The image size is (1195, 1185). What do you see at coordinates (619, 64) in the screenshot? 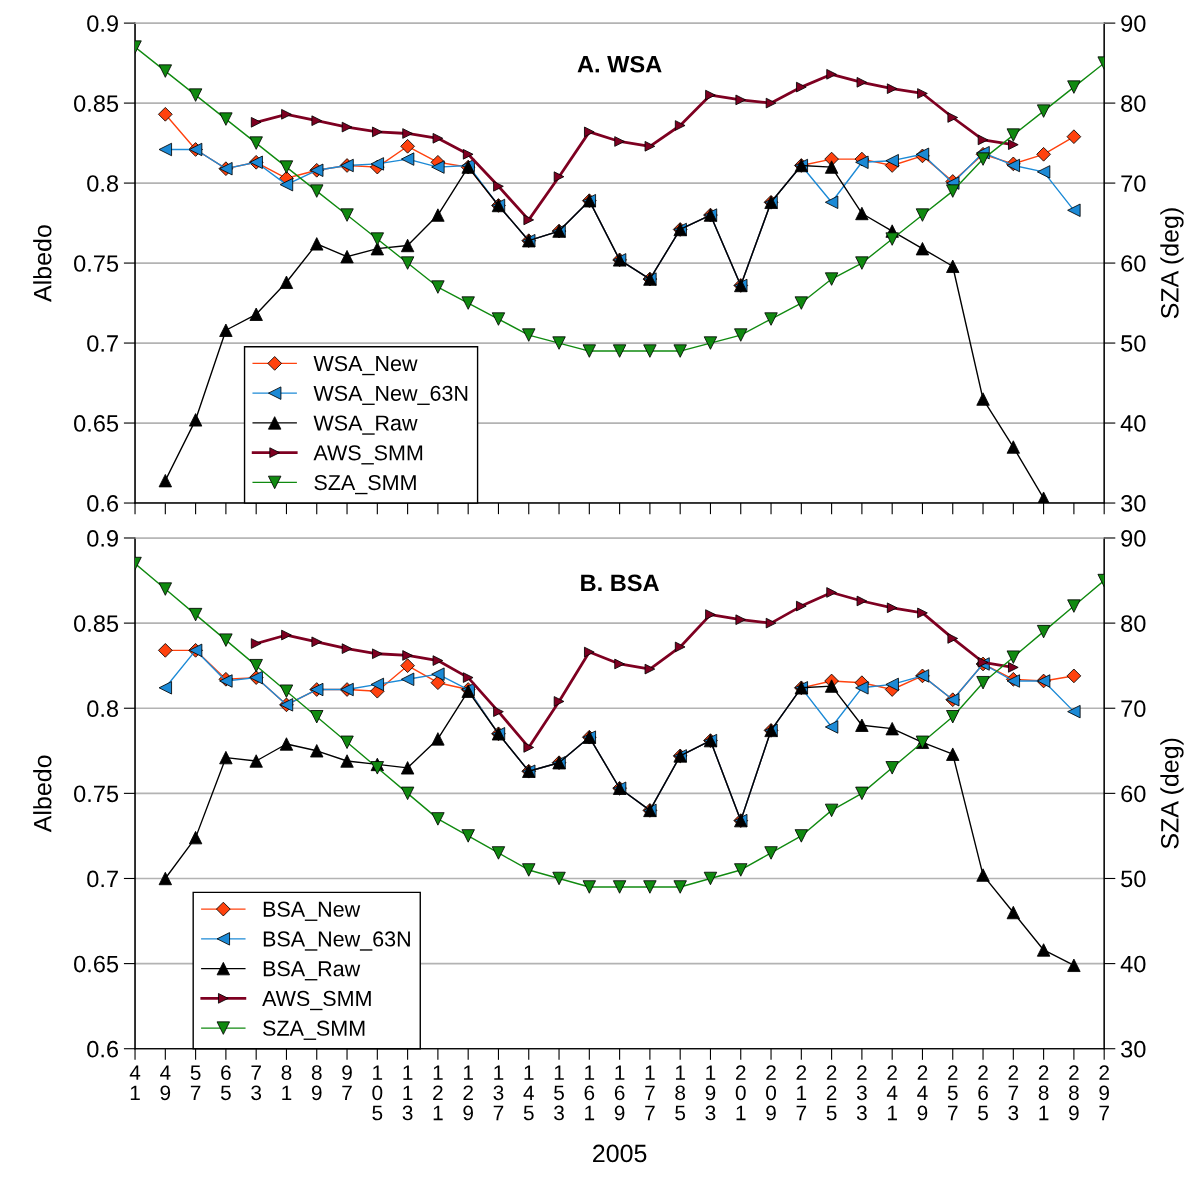
I see `text: A. WSA` at bounding box center [619, 64].